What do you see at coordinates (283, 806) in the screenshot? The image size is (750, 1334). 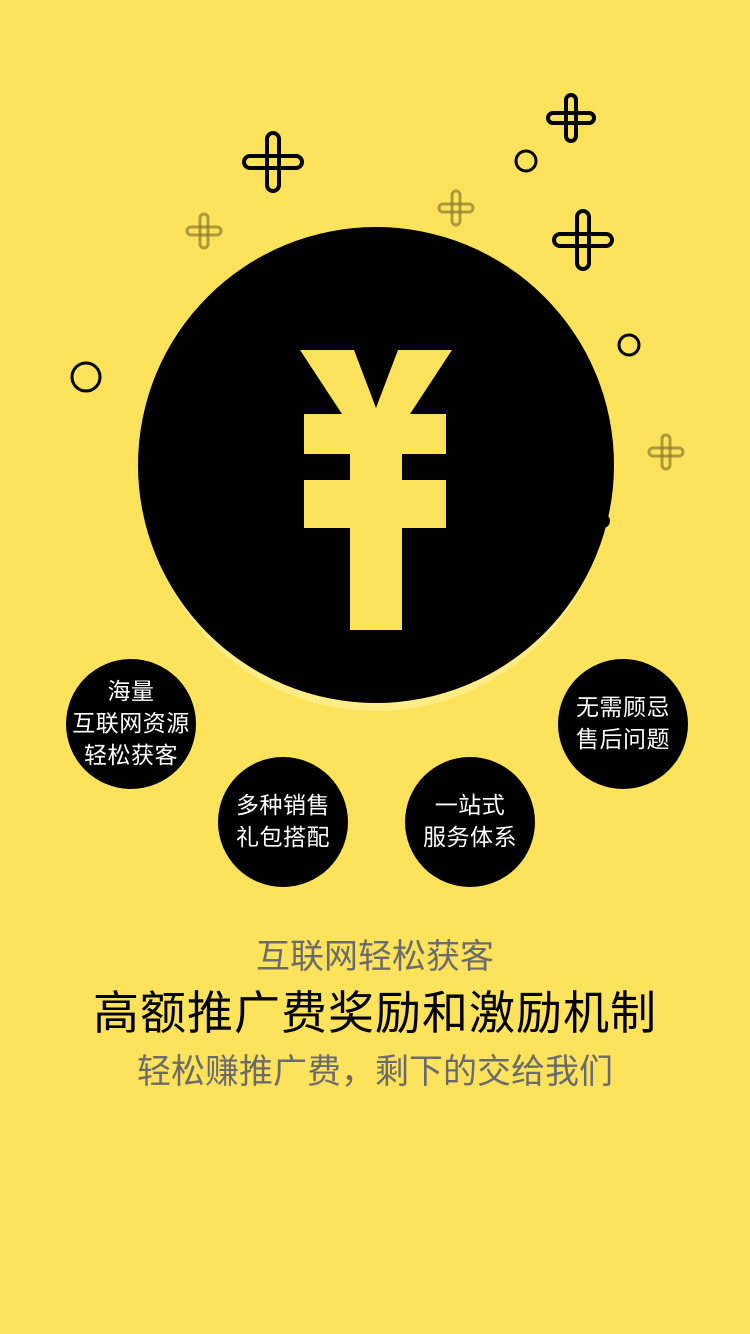 I see `feature-text: 多种销售` at bounding box center [283, 806].